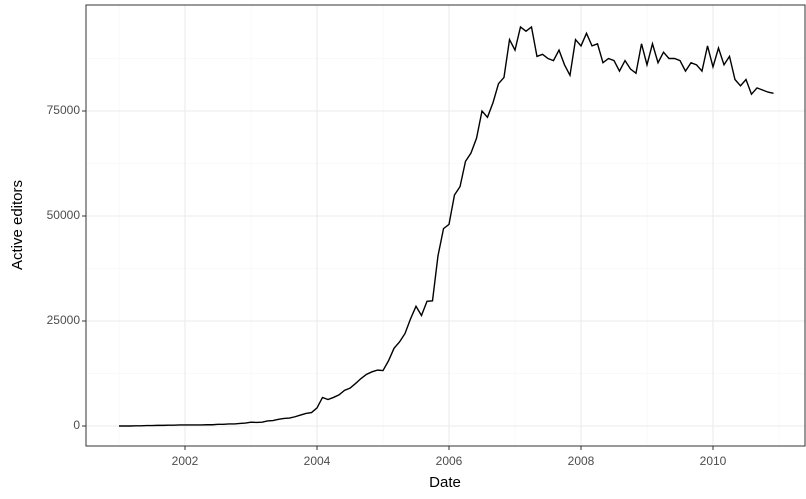 This screenshot has height=499, width=806. What do you see at coordinates (449, 461) in the screenshot?
I see `x-tick-label: 2006` at bounding box center [449, 461].